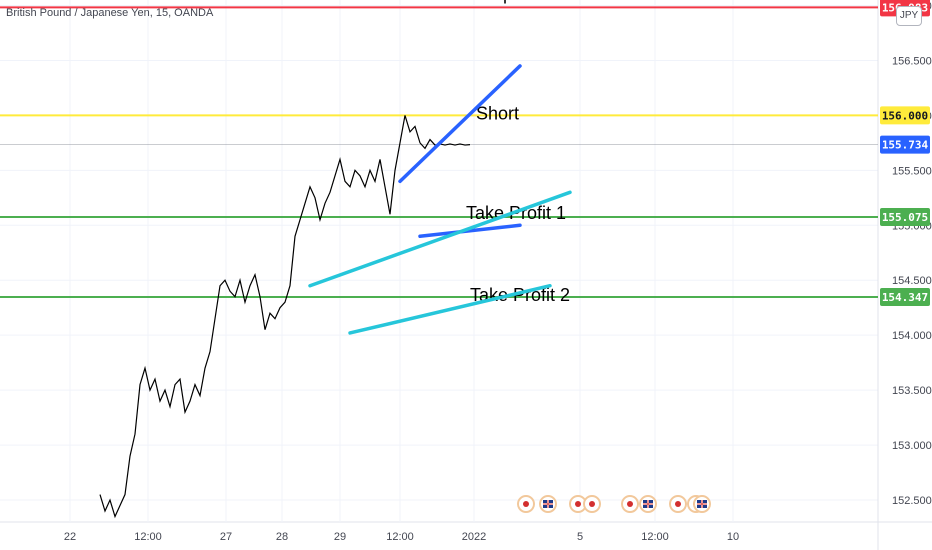 The width and height of the screenshot is (932, 550). Describe the element at coordinates (226, 537) in the screenshot. I see `x-tick-label: 27` at that location.